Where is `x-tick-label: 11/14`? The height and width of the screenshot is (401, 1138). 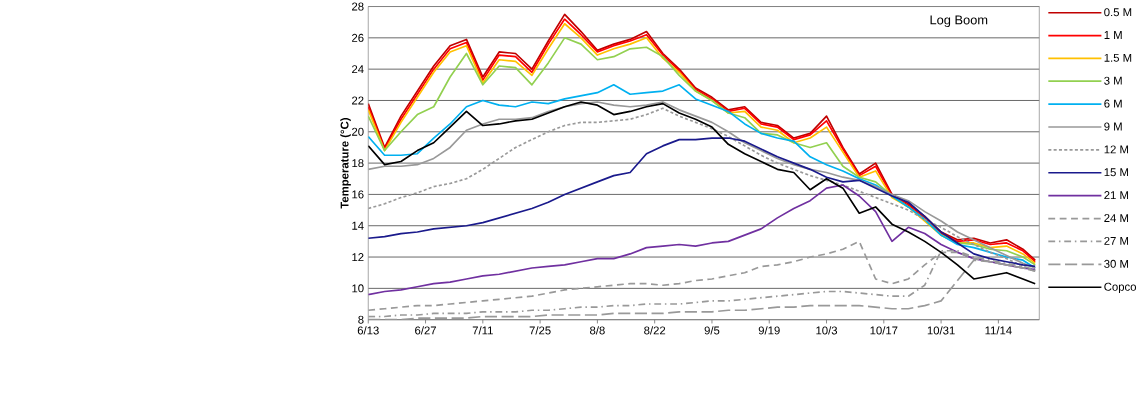 x-tick-label: 11/14 is located at coordinates (998, 330).